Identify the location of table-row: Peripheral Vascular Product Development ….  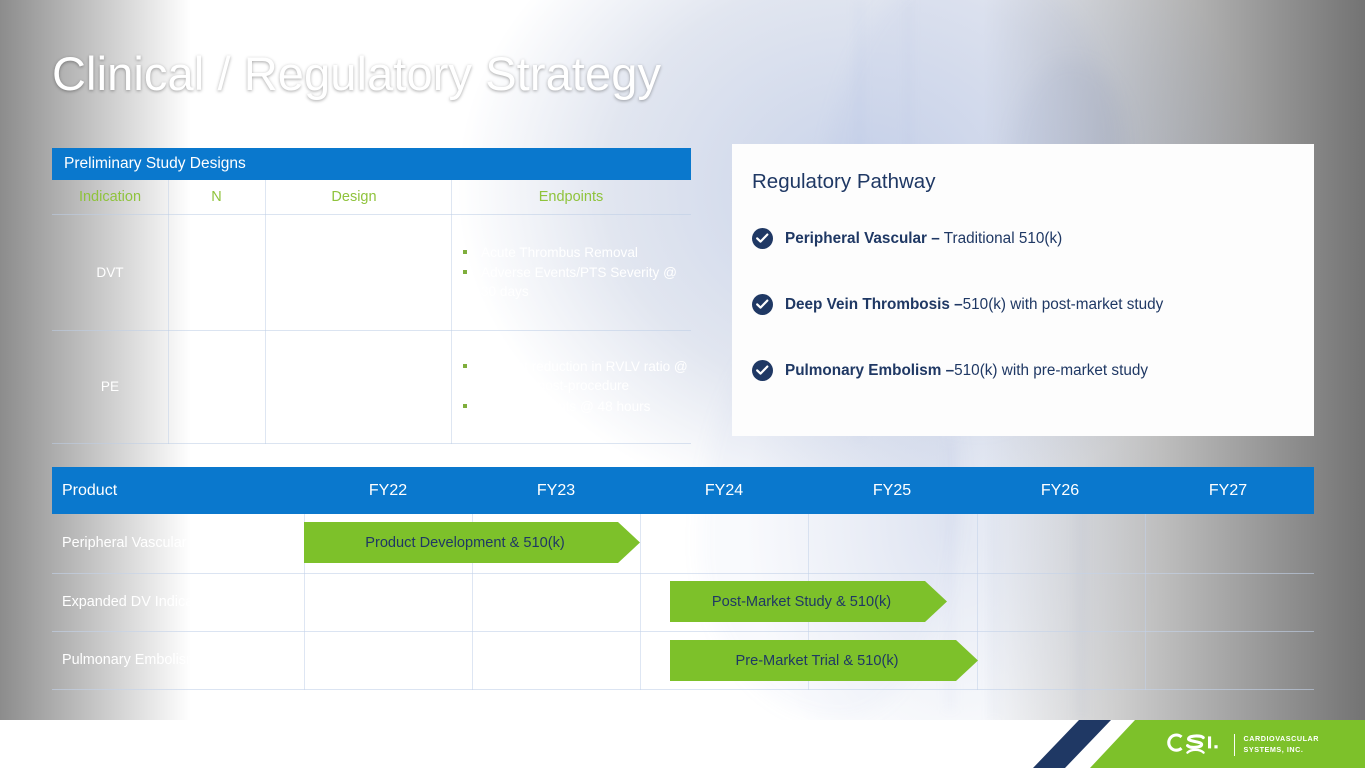
(683, 543).